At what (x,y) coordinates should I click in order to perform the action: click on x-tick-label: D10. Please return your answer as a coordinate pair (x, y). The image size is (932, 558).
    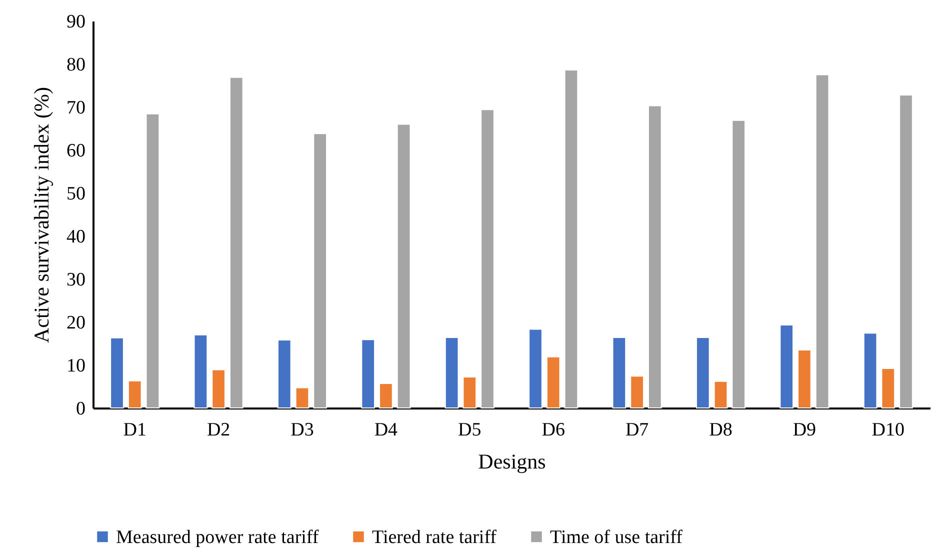
    Looking at the image, I should click on (888, 430).